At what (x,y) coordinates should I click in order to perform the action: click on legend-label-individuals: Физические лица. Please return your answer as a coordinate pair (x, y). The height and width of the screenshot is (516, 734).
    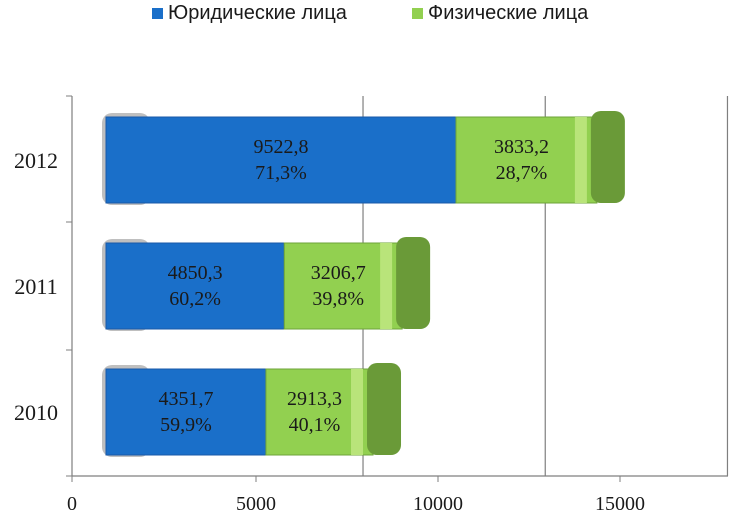
    Looking at the image, I should click on (508, 12).